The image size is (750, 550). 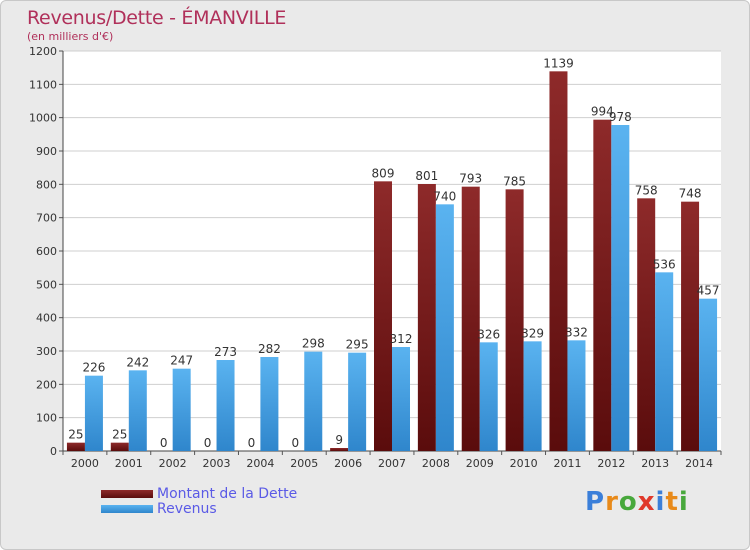 What do you see at coordinates (524, 463) in the screenshot?
I see `x-tick-label: 2010` at bounding box center [524, 463].